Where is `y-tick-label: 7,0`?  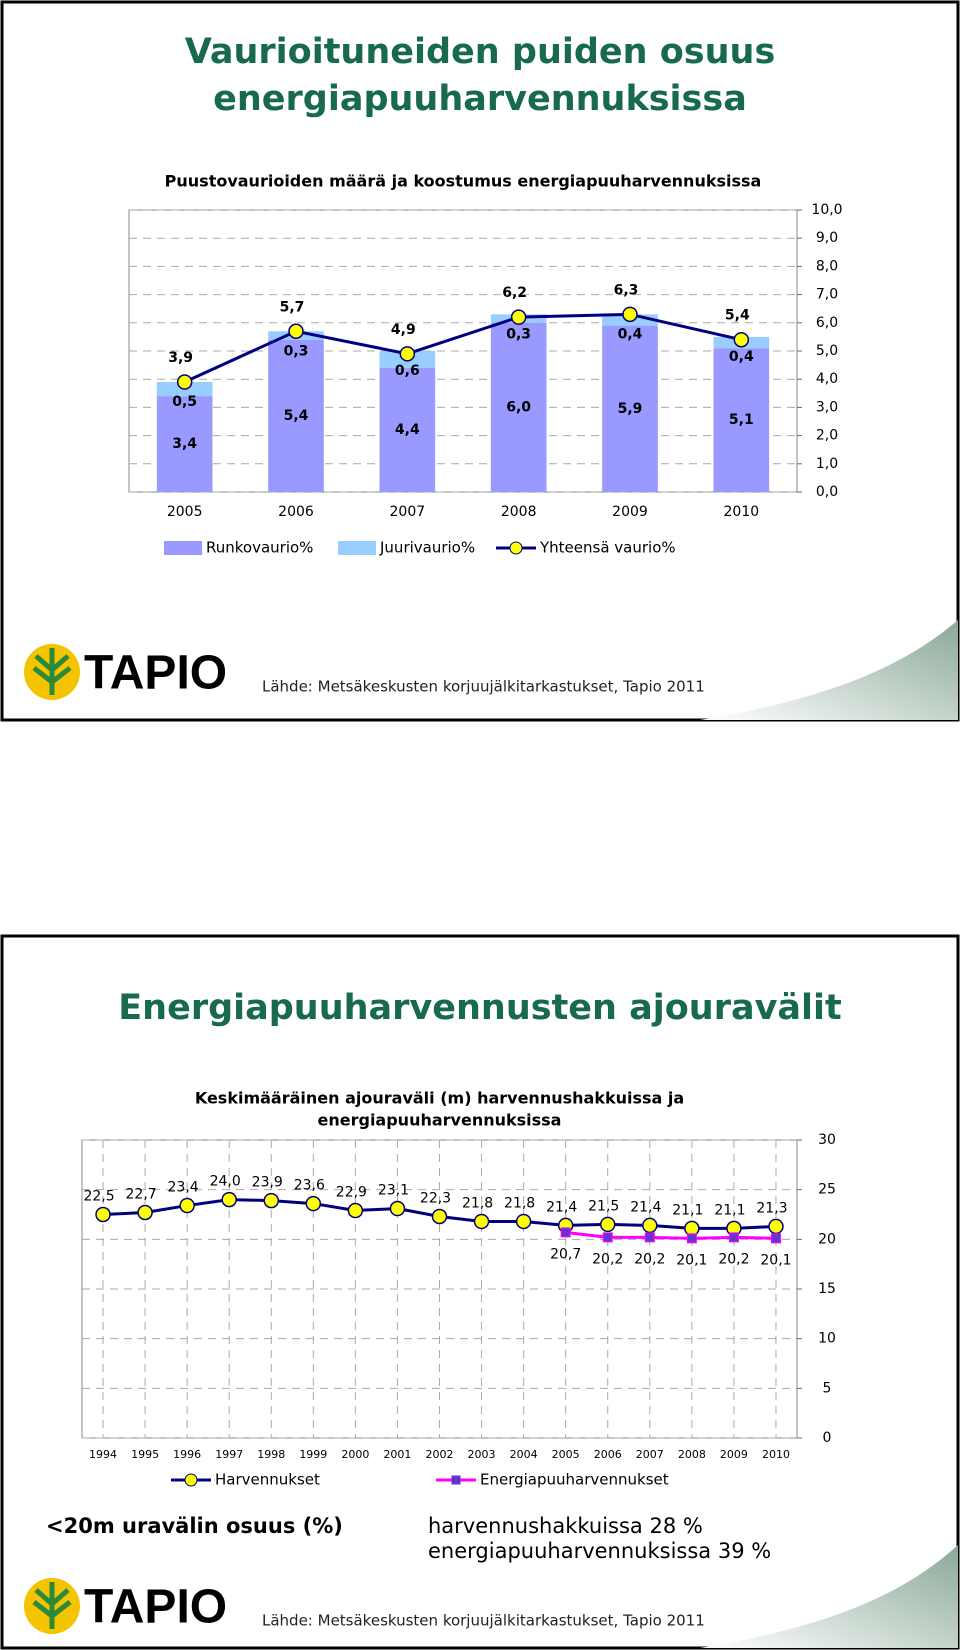
y-tick-label: 7,0 is located at coordinates (827, 295).